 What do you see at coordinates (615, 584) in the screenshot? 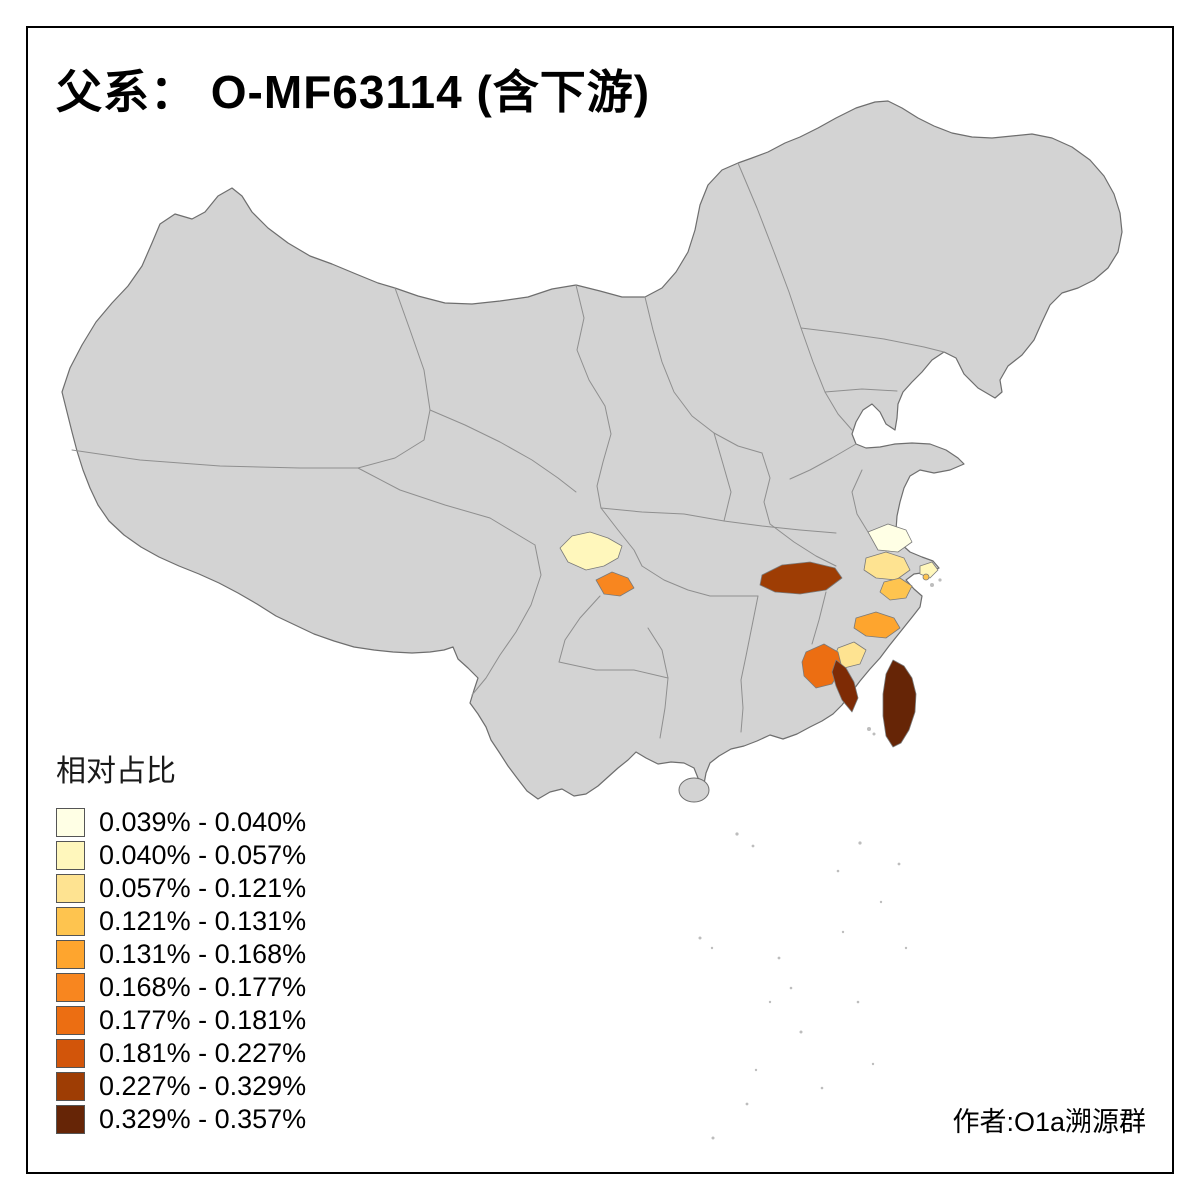
I see `region-chongqing` at bounding box center [615, 584].